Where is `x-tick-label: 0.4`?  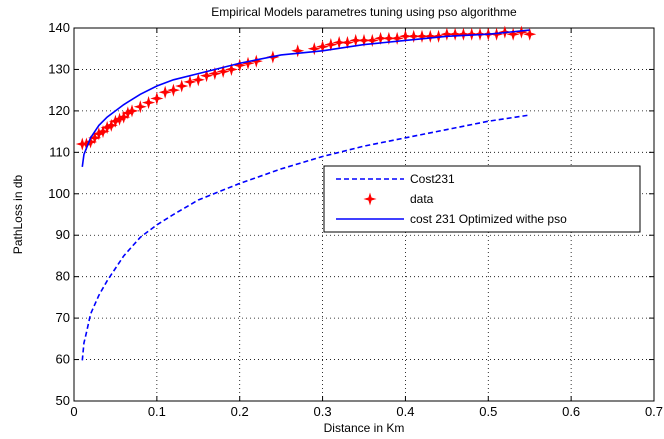
x-tick-label: 0.4 is located at coordinates (405, 411).